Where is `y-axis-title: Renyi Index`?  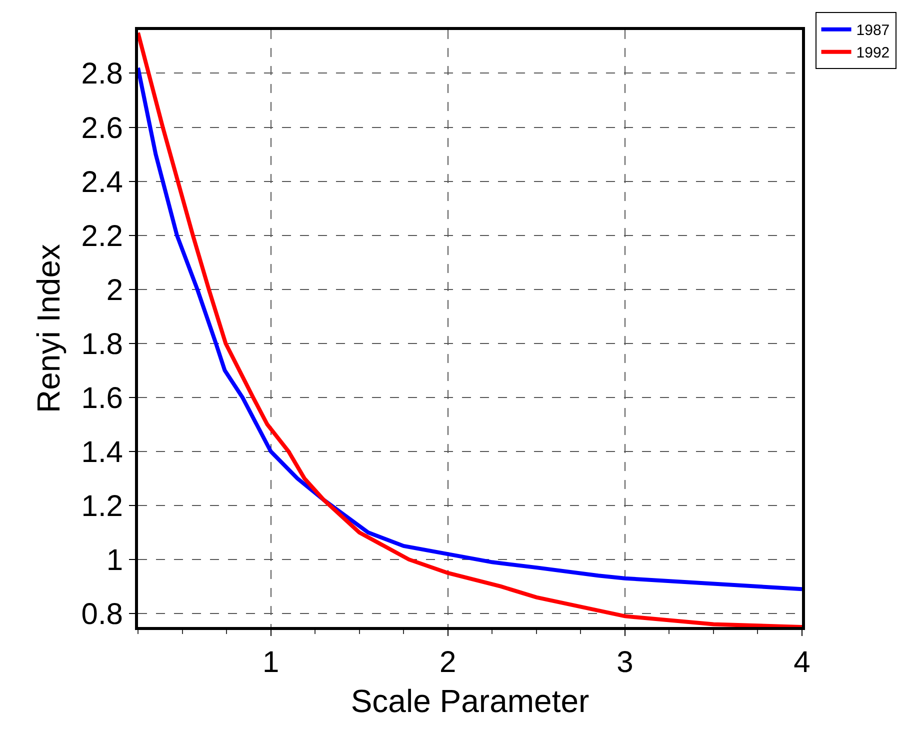
y-axis-title: Renyi Index is located at coordinates (48, 328).